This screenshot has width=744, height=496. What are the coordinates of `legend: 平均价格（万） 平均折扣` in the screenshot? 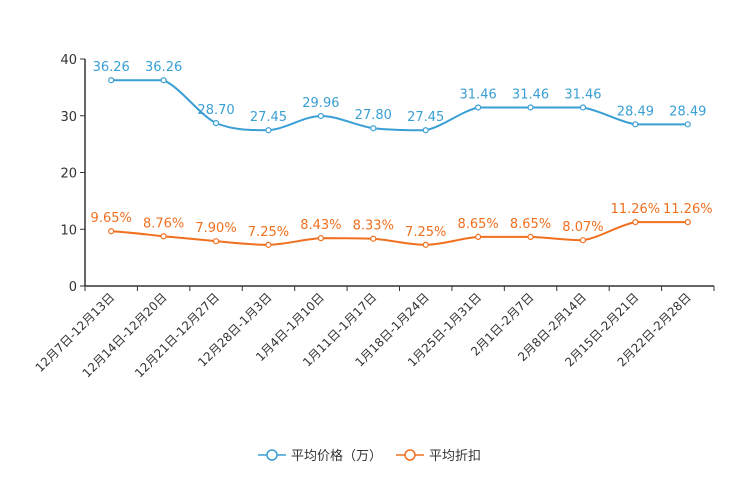 It's located at (369, 456).